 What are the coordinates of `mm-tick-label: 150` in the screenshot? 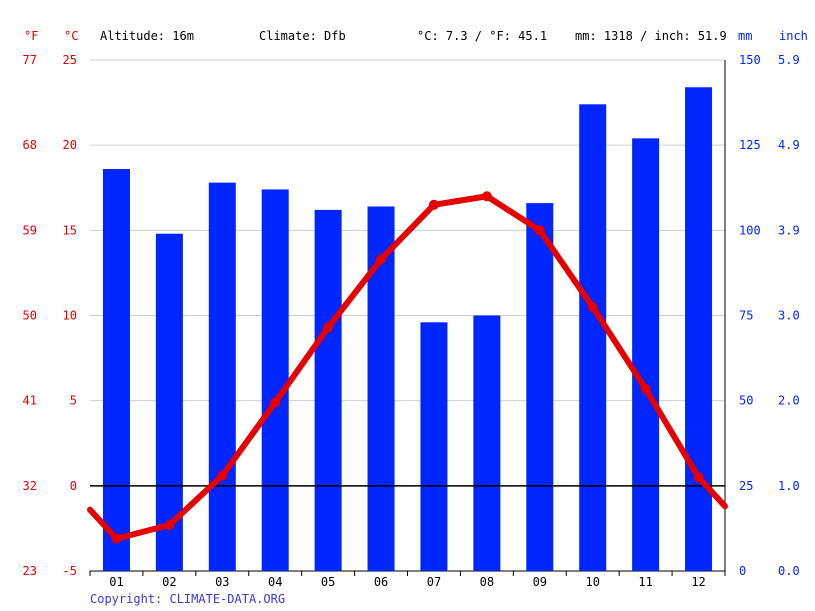 It's located at (750, 60).